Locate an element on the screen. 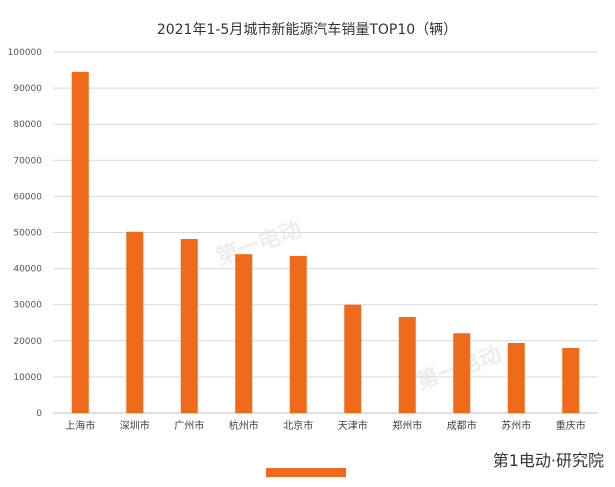 This screenshot has width=615, height=487. x-category-label: 深圳市 is located at coordinates (135, 425).